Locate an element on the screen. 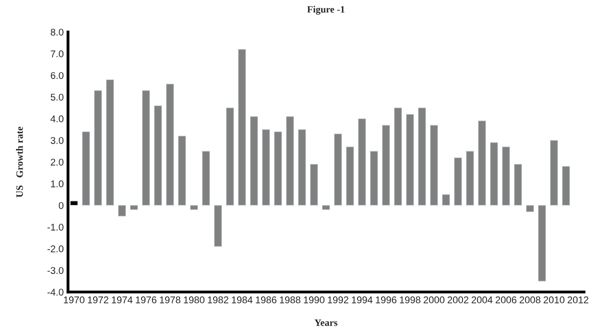 The image size is (590, 332). y-tick-label: 3.0 is located at coordinates (57, 140).